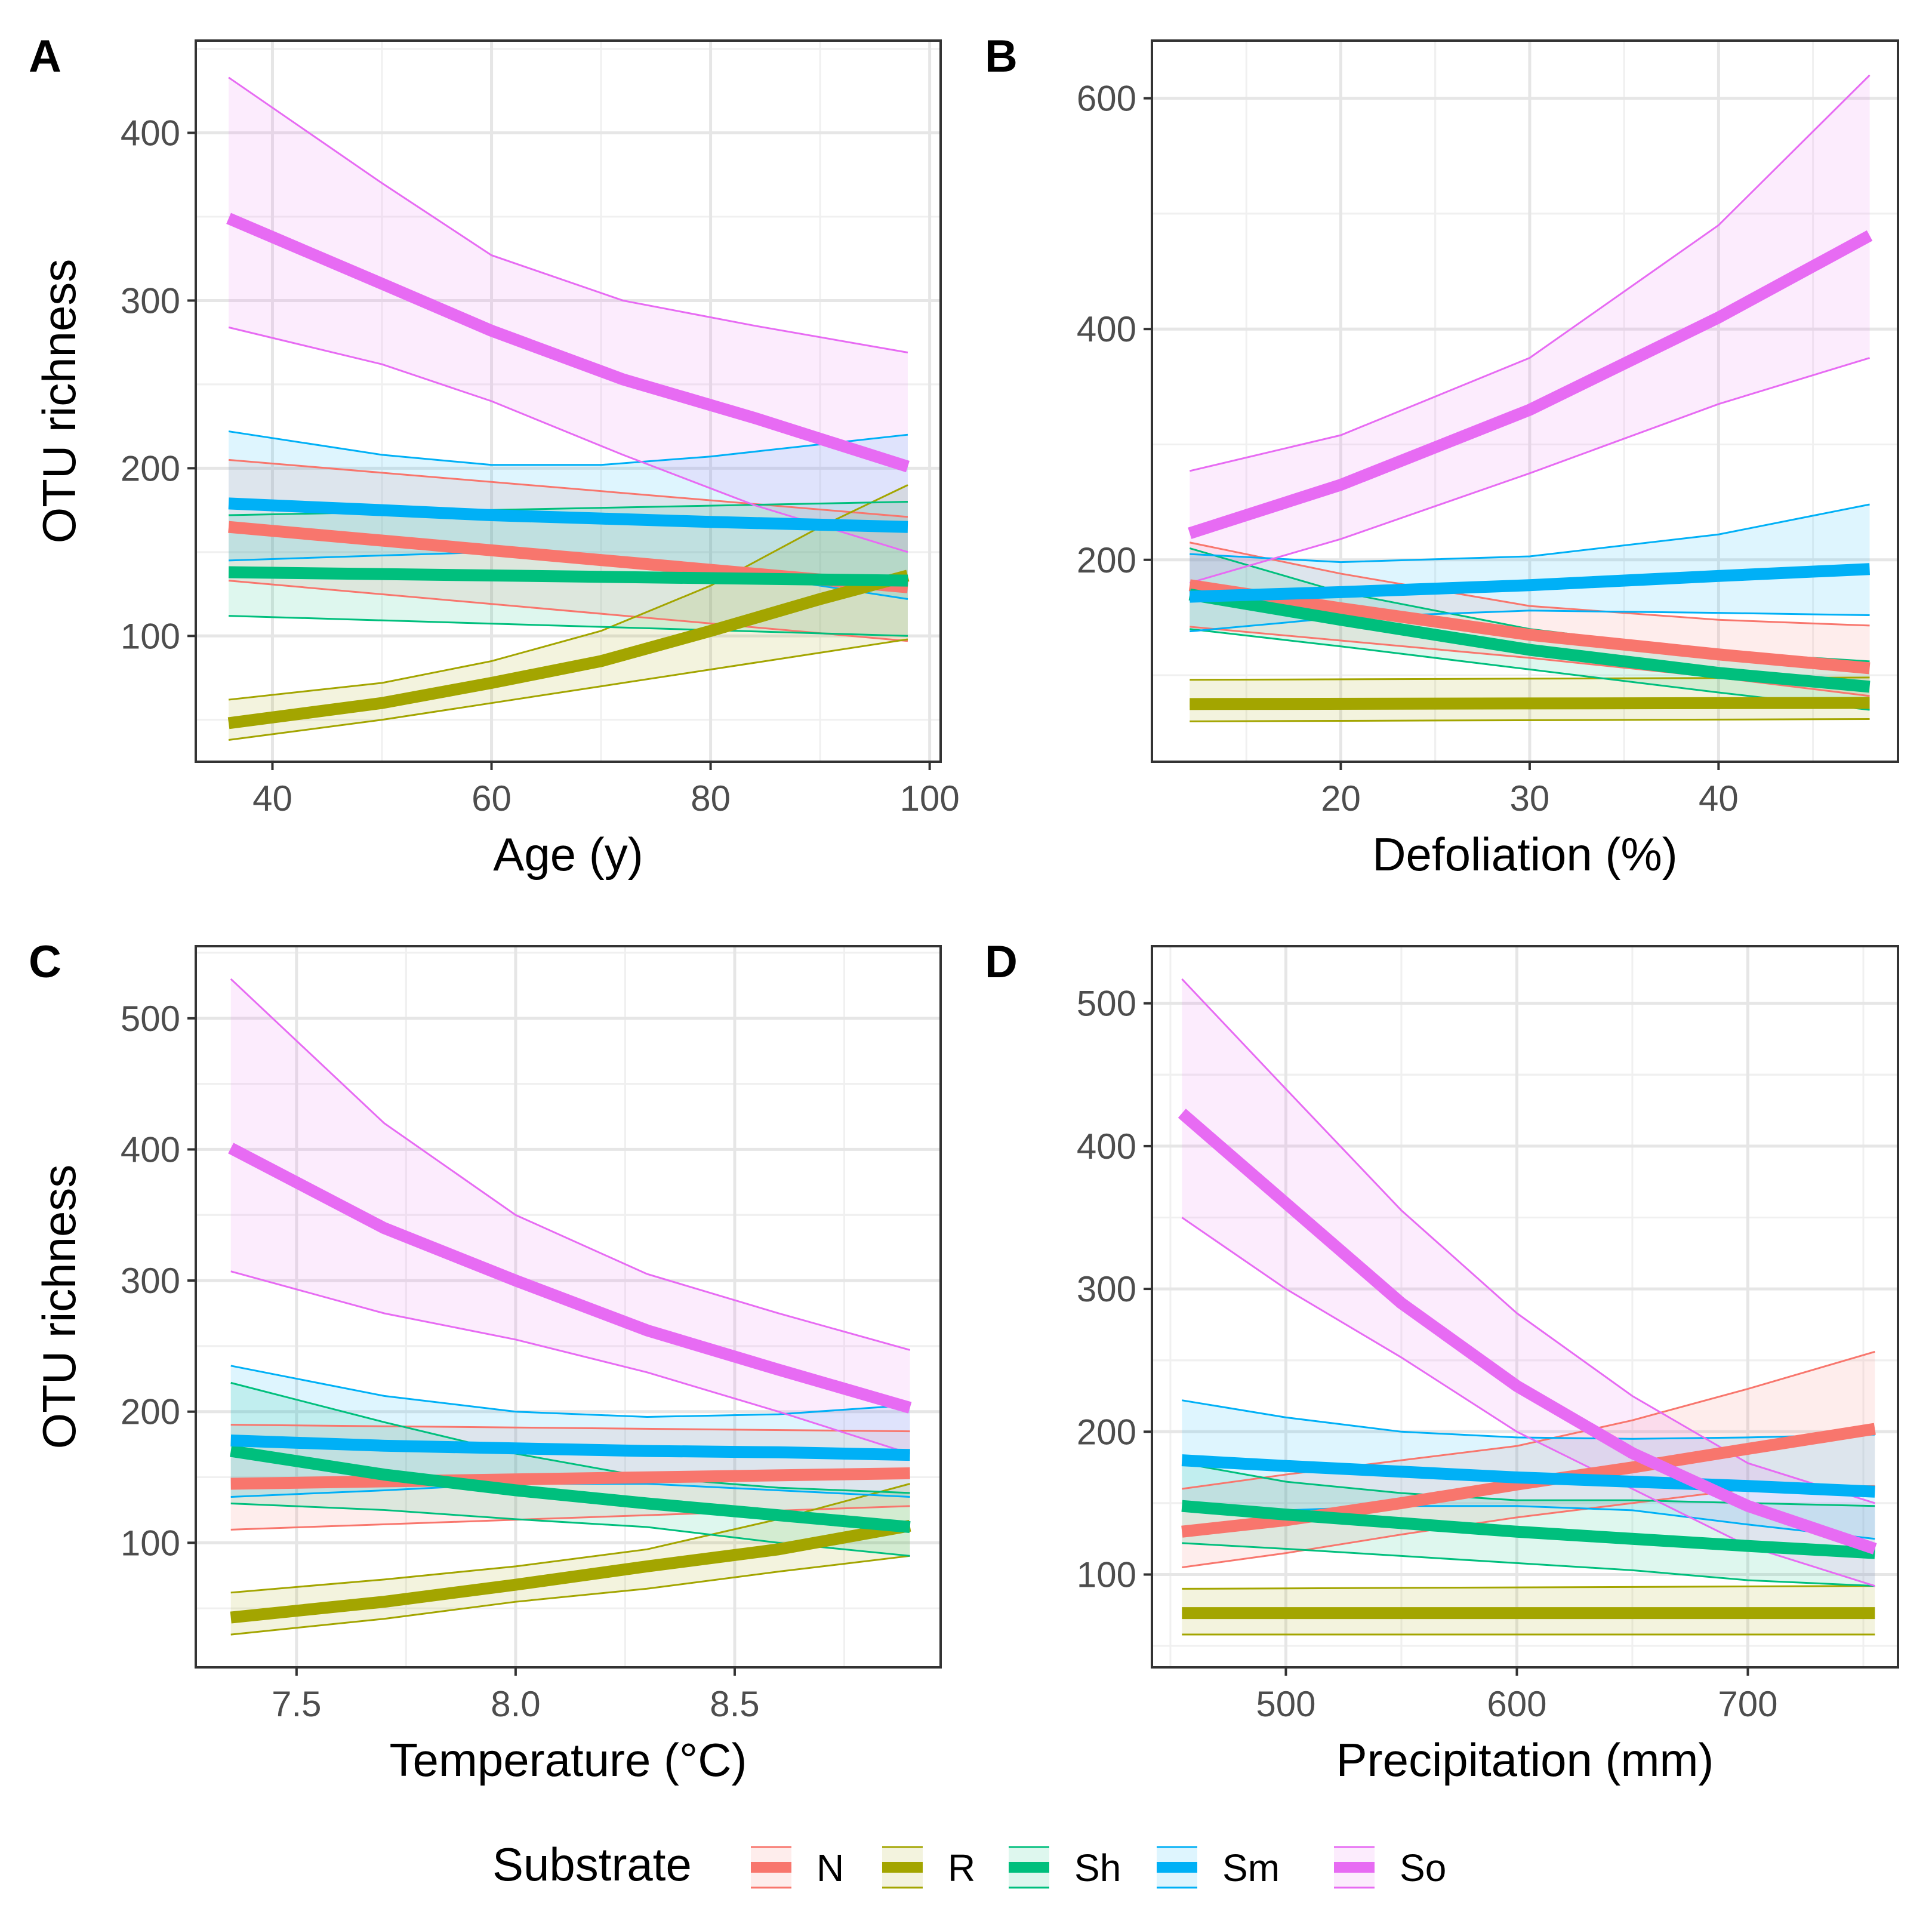 The width and height of the screenshot is (1932, 1930). What do you see at coordinates (711, 798) in the screenshot?
I see `x-tick-label: 80` at bounding box center [711, 798].